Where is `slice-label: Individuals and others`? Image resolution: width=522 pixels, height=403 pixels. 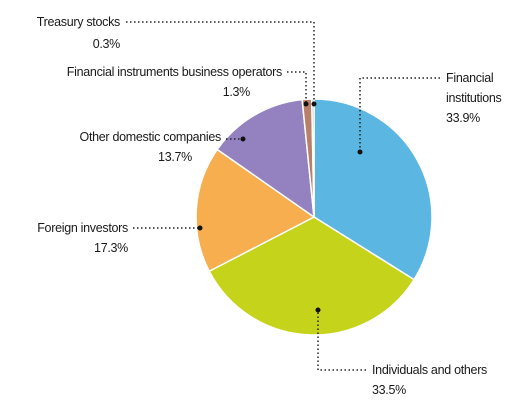 slice-label: Individuals and others is located at coordinates (430, 370).